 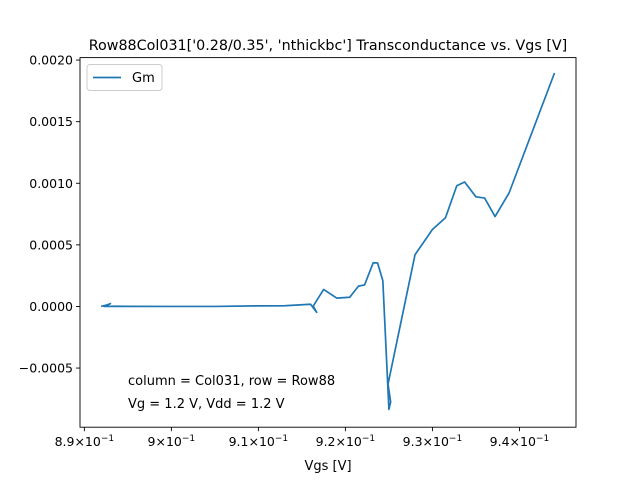 I want to click on y-tick-label: 0.0005, so click(x=51, y=244).